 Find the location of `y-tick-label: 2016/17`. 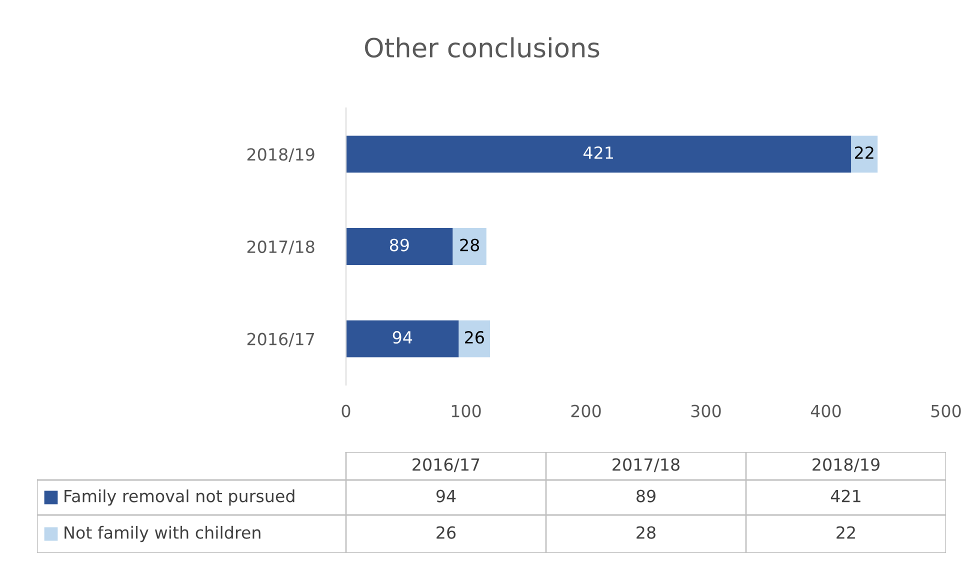

y-tick-label: 2016/17 is located at coordinates (280, 339).